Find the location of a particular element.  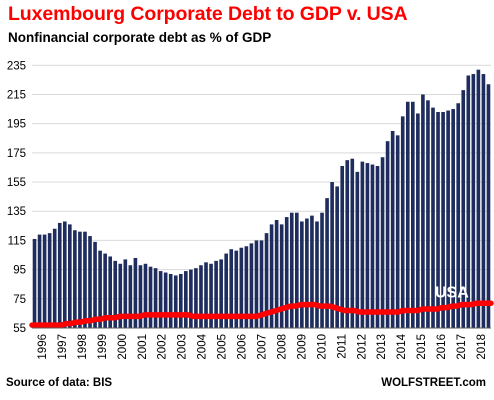

usa-annotation: USA is located at coordinates (452, 292).